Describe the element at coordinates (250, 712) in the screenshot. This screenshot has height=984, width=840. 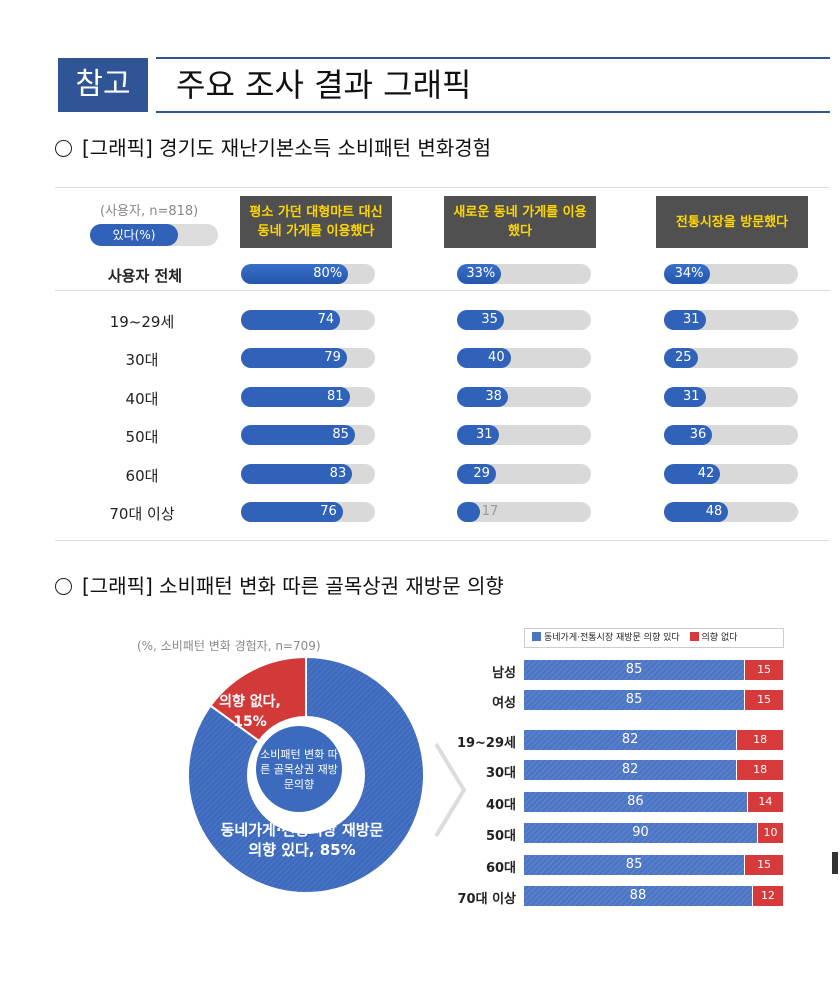
I see `donut-label-no: 의향 없다, 15%` at that location.